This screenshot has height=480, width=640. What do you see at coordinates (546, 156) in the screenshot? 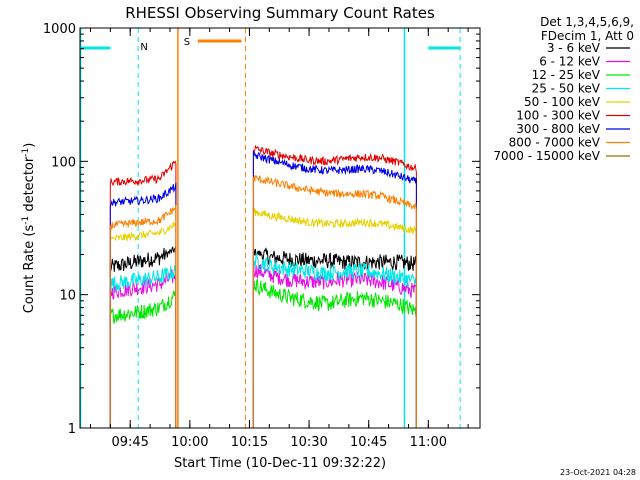
I see `legend-entry-8-label: 7000 - 15000 keV` at bounding box center [546, 156].